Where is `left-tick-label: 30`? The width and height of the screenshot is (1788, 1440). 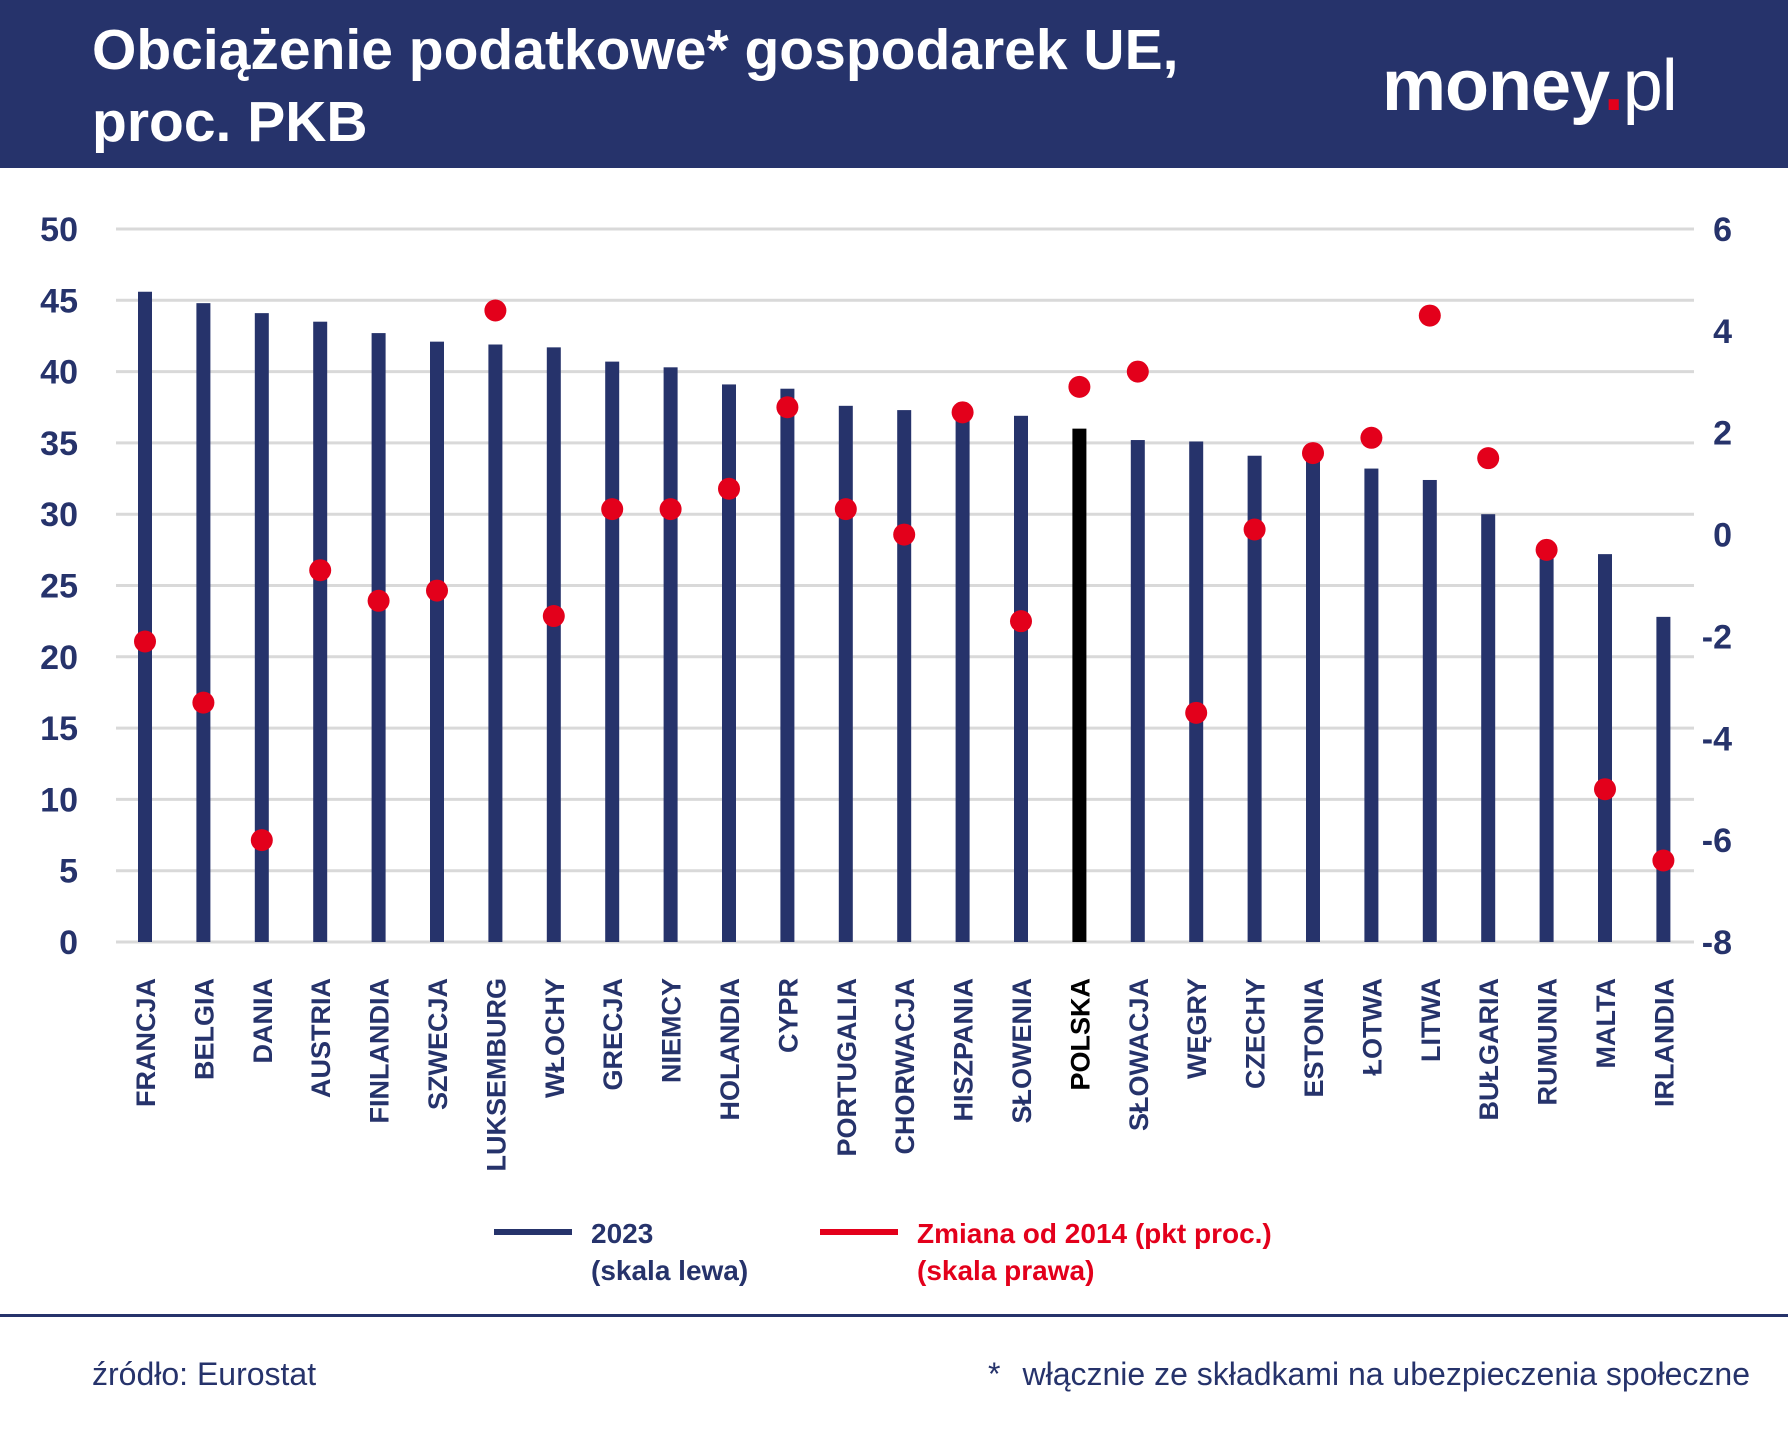
left-tick-label: 30 is located at coordinates (59, 515).